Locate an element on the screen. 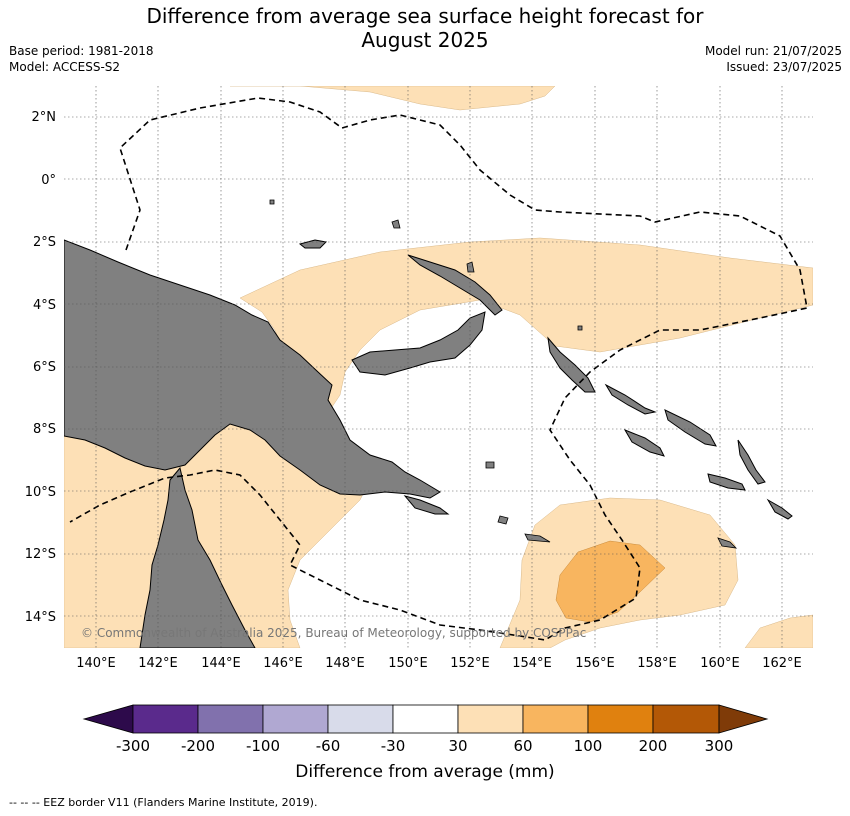  anomaly-region-north is located at coordinates (393, 98).